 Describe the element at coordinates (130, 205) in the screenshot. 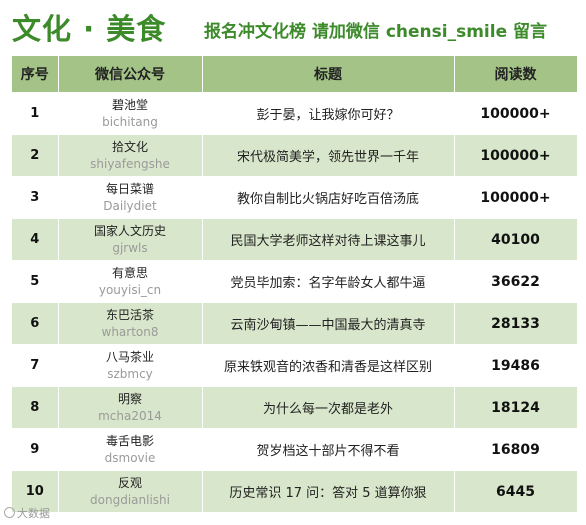

I see `account-id: Dailydiet` at that location.